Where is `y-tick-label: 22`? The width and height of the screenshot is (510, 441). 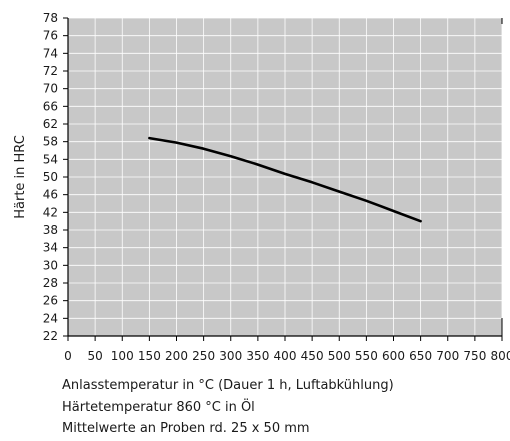
y-tick-label: 22 is located at coordinates (50, 336).